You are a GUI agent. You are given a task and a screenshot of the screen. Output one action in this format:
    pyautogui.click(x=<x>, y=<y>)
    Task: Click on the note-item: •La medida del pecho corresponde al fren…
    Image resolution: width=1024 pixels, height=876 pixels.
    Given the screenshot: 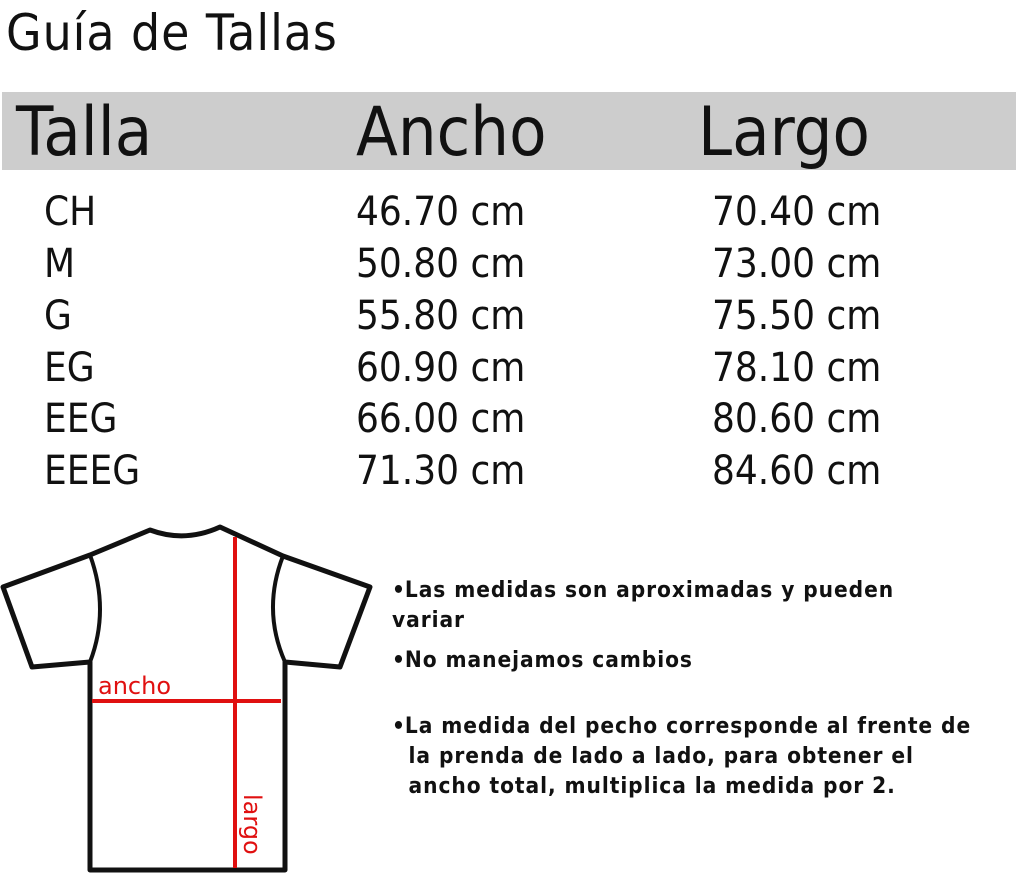 What is the action you would take?
    pyautogui.click(x=682, y=756)
    